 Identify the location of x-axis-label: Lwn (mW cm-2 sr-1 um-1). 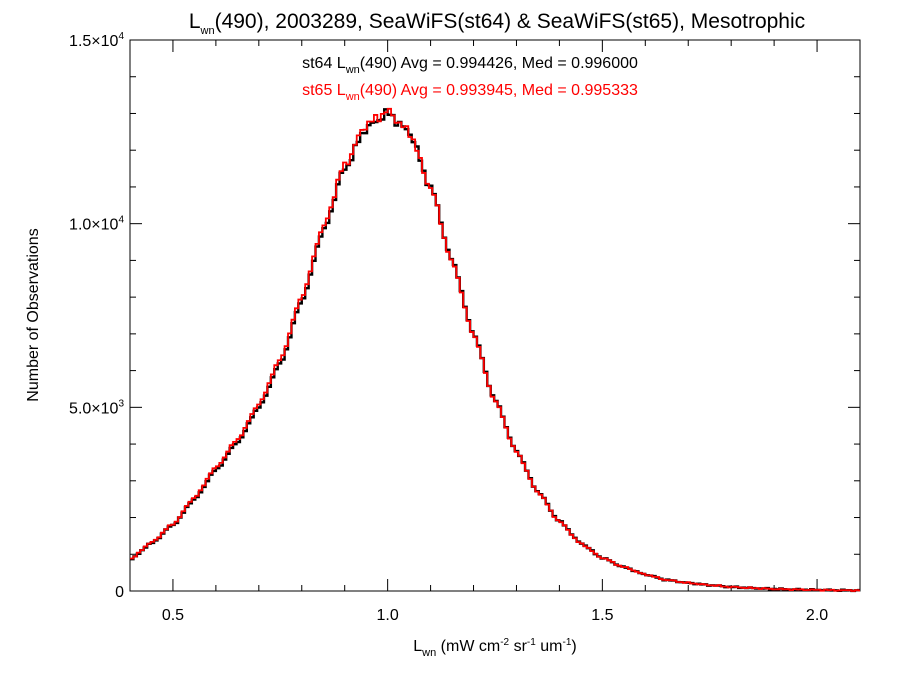
(494, 648).